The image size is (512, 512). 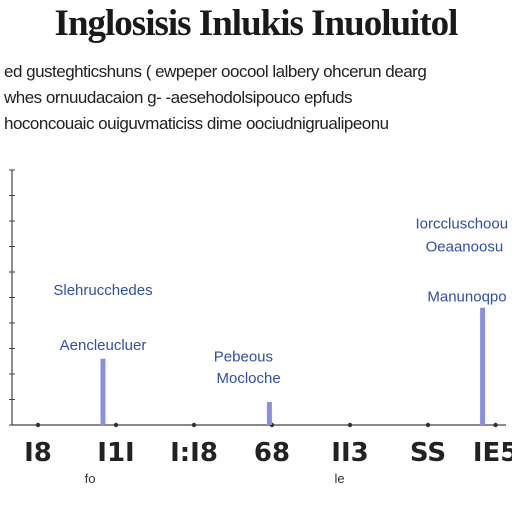 I want to click on x-tick-labels: I8 I1I I:I8 68 II3 SS IE5 fo le, so click(x=268, y=462).